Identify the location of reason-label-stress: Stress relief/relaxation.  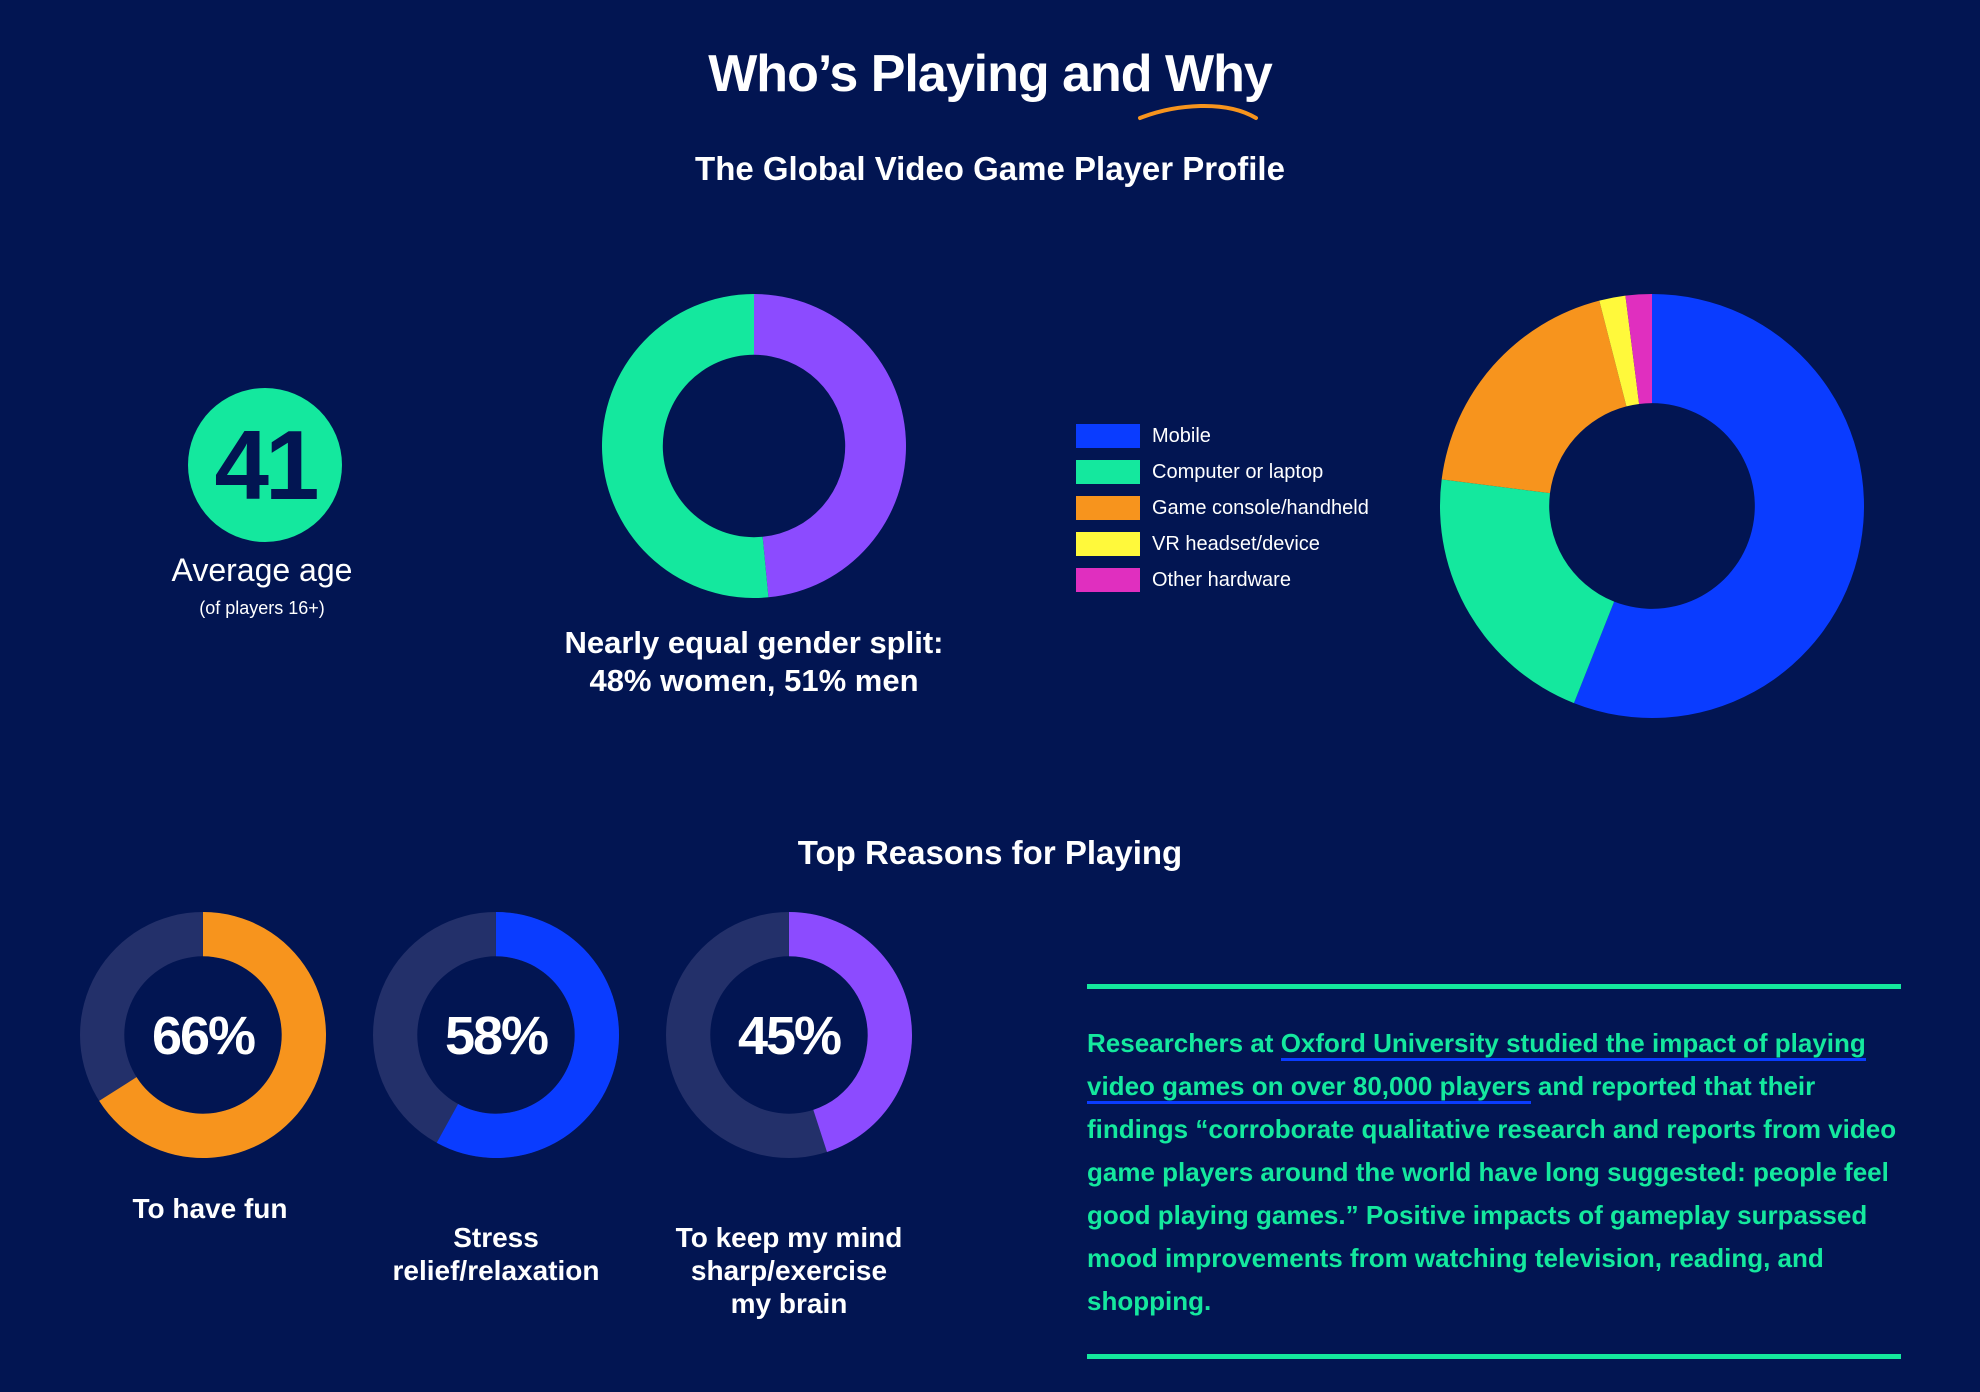
(496, 1254).